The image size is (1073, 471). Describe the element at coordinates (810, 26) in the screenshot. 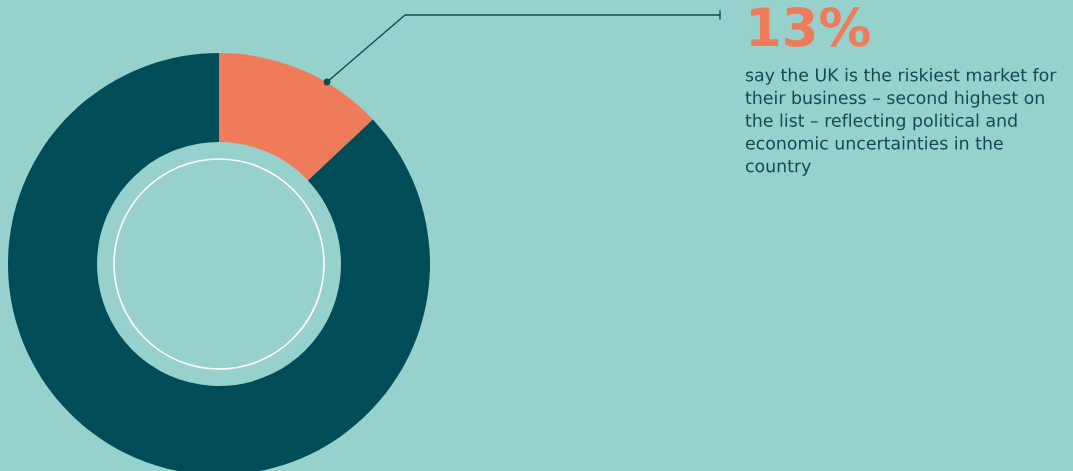

I see `data-label: 13%` at that location.